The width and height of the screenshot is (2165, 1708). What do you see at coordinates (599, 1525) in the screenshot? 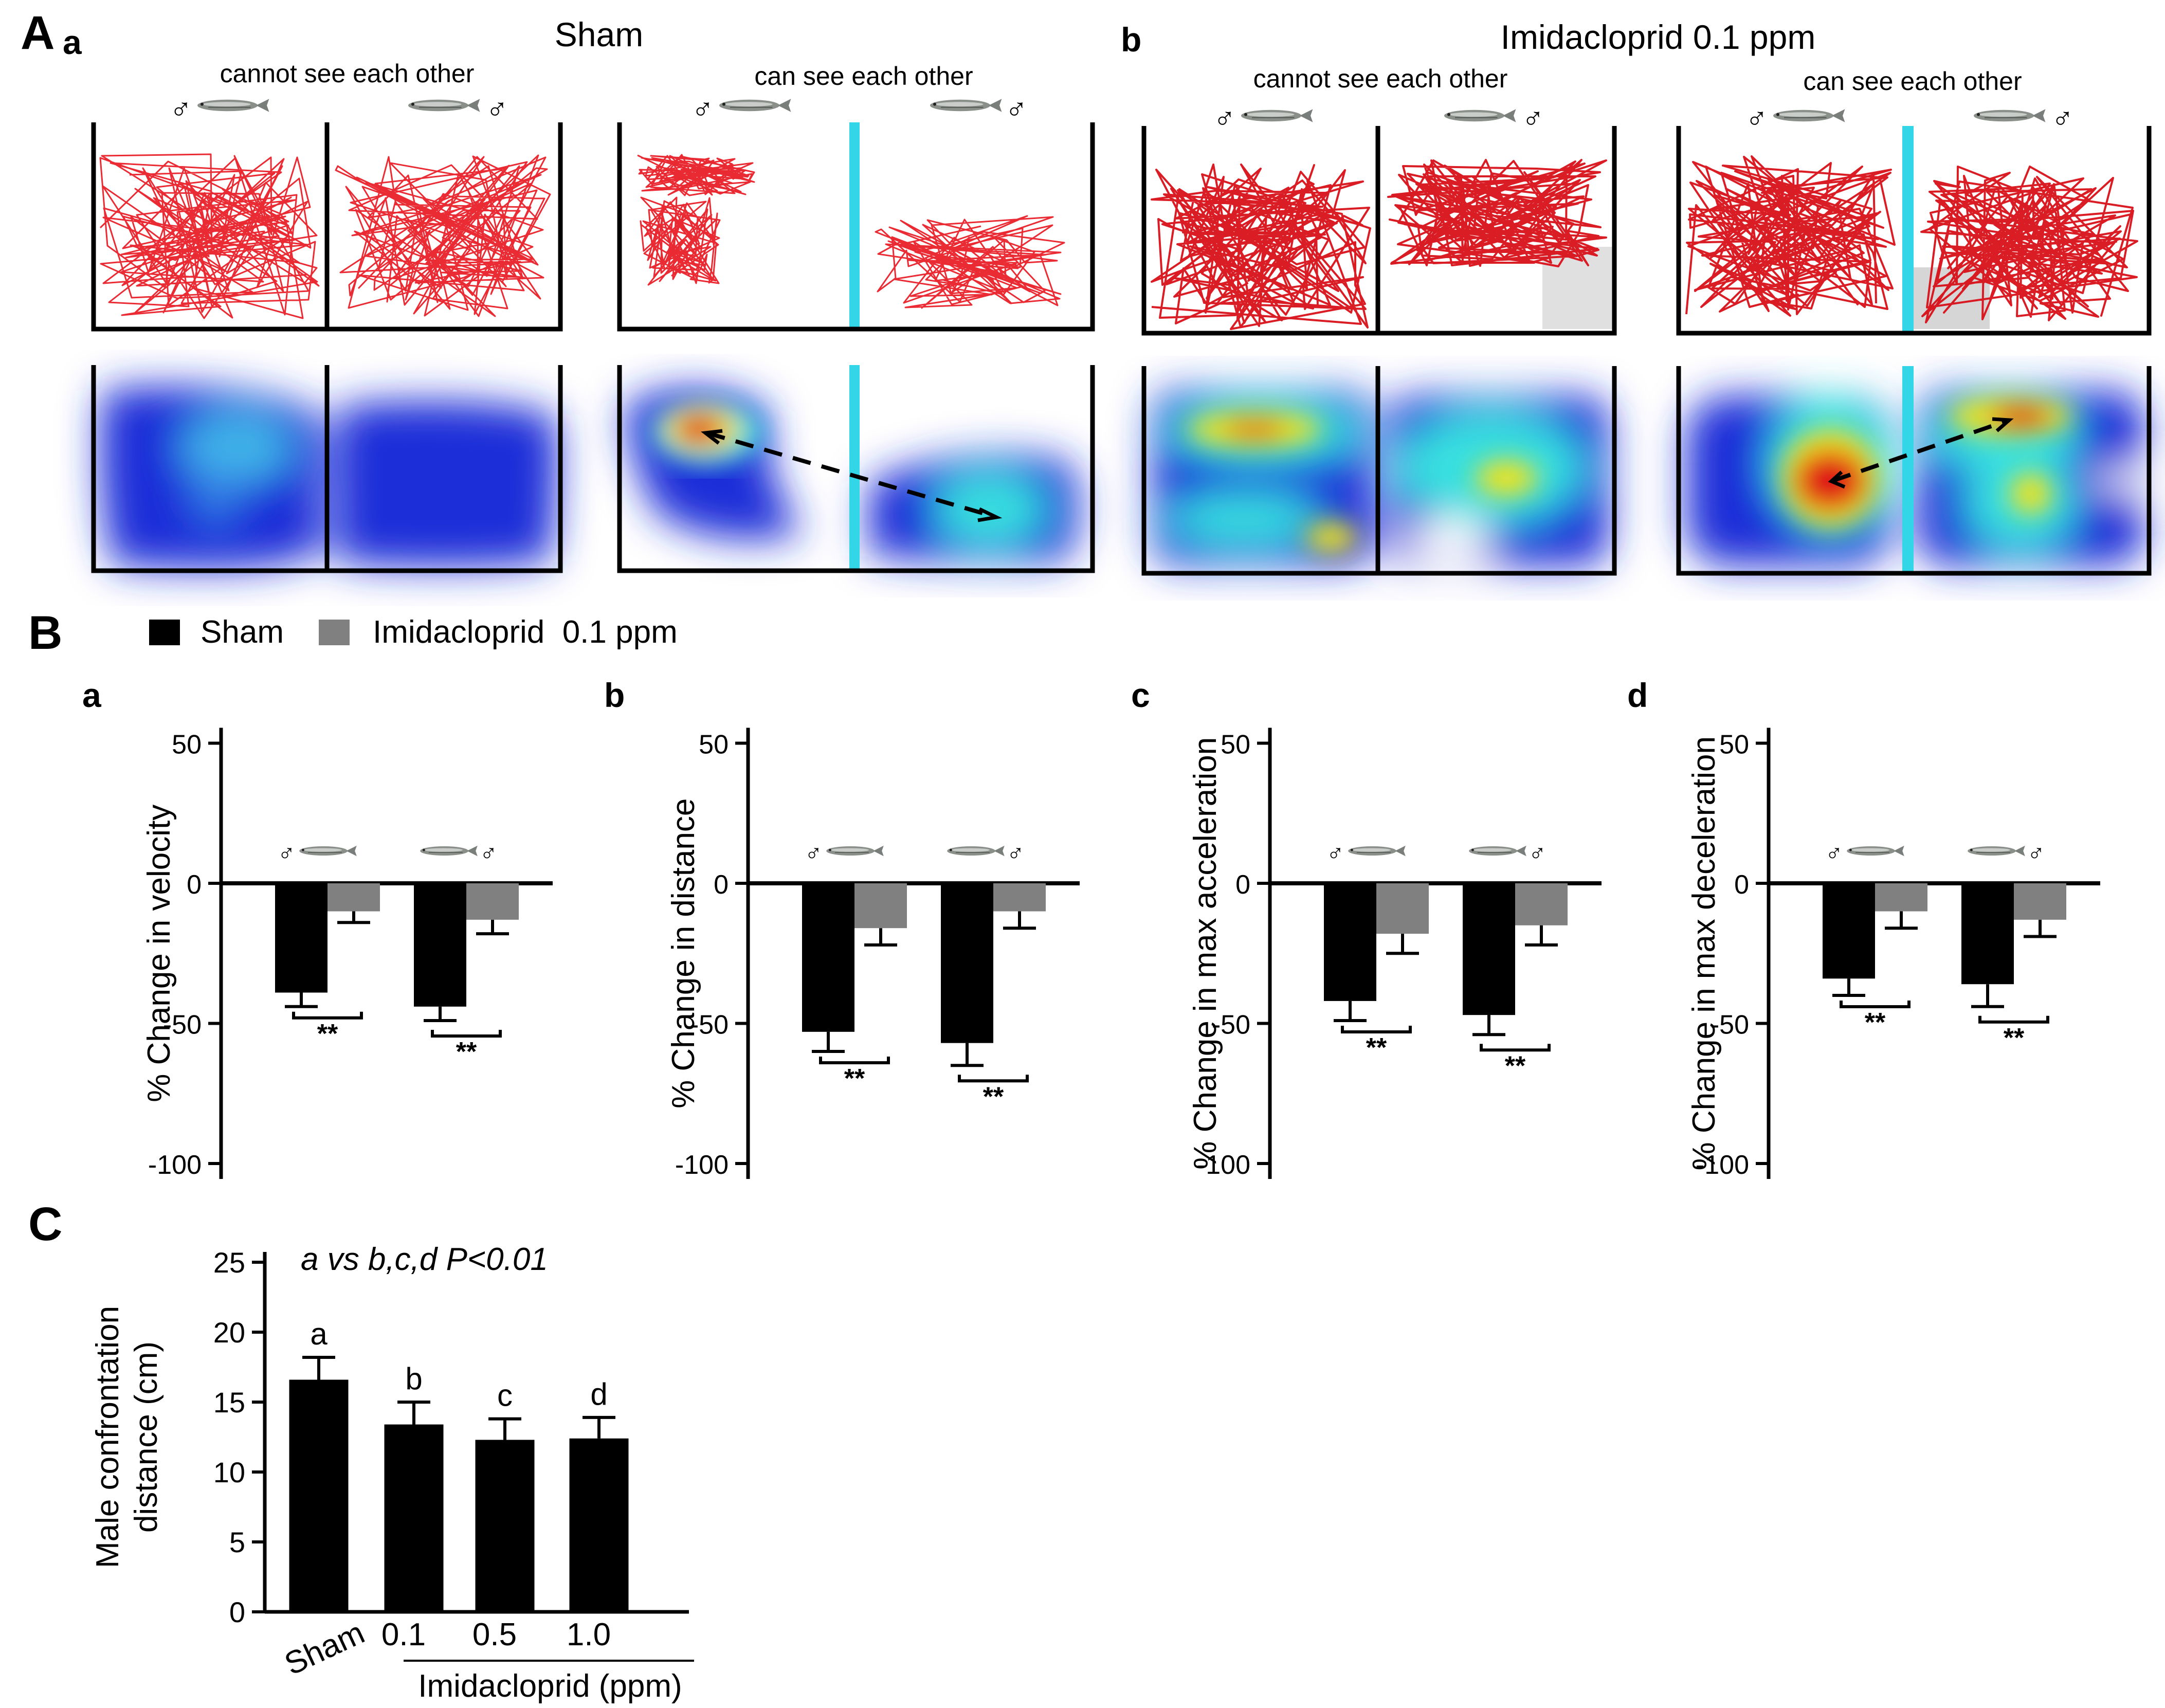
I see `bar` at bounding box center [599, 1525].